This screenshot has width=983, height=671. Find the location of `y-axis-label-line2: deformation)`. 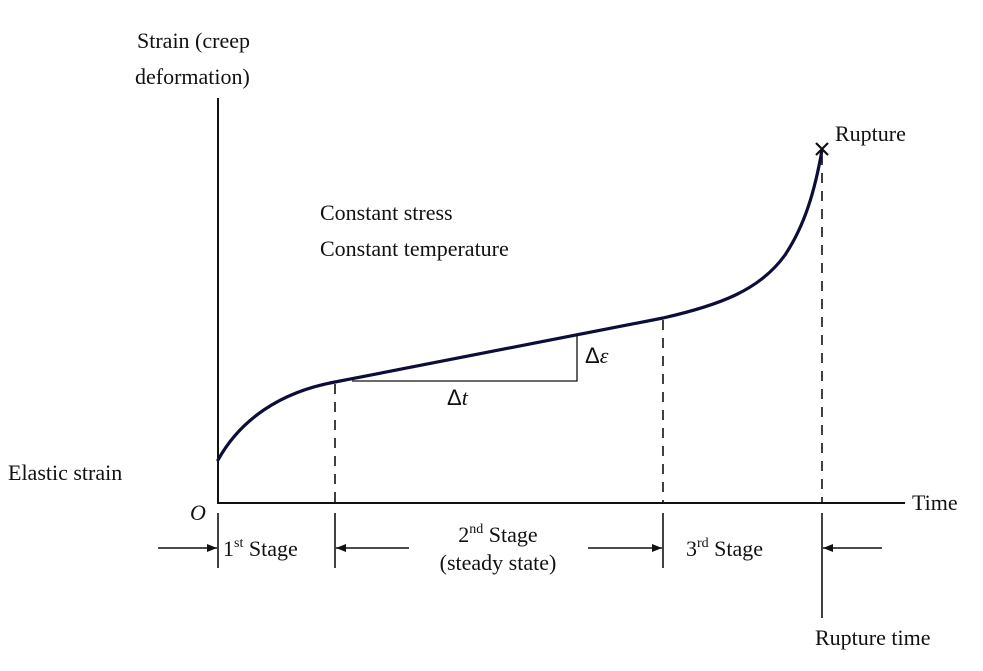

y-axis-label-line2: deformation) is located at coordinates (192, 76).